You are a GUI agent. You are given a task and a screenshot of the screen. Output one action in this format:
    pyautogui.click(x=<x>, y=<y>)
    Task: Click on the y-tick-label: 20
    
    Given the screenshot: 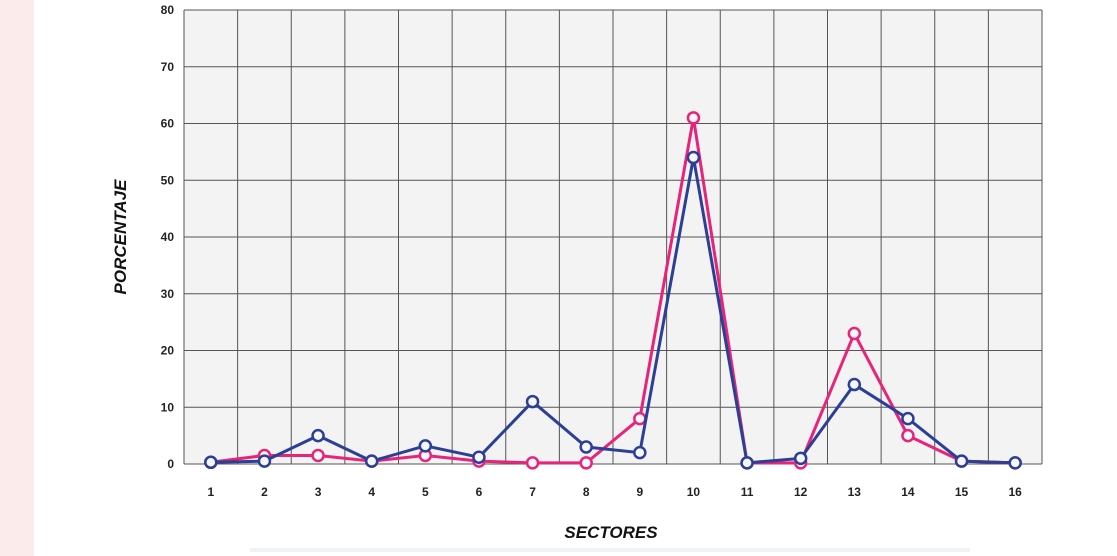 What is the action you would take?
    pyautogui.click(x=168, y=351)
    